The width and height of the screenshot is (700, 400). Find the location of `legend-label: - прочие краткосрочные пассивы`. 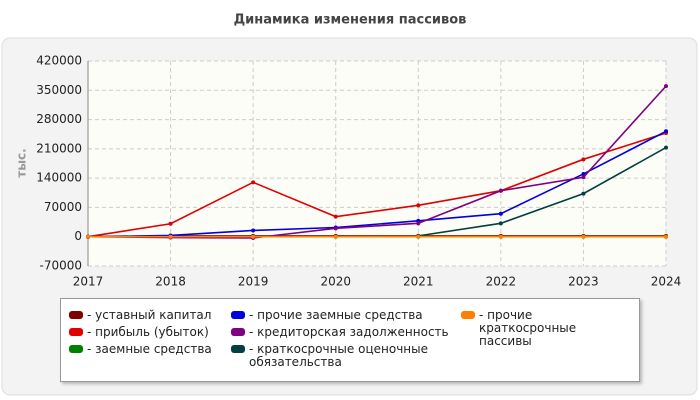

legend-label: - прочие краткосрочные пассивы is located at coordinates (528, 328).